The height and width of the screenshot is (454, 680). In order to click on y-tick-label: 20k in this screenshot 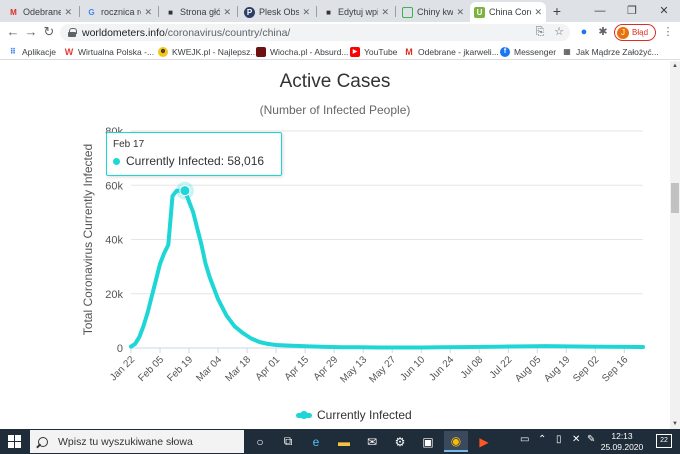, I will do `click(114, 295)`.